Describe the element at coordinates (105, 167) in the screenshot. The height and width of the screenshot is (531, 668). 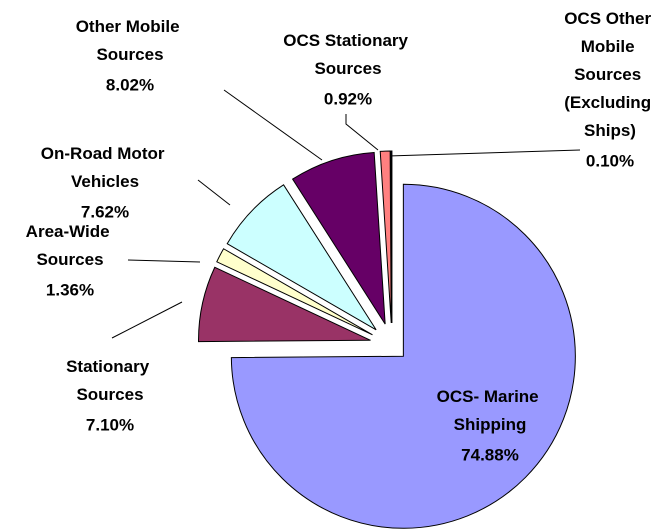
I see `slice-label: On-Road Motor Vehicles` at that location.